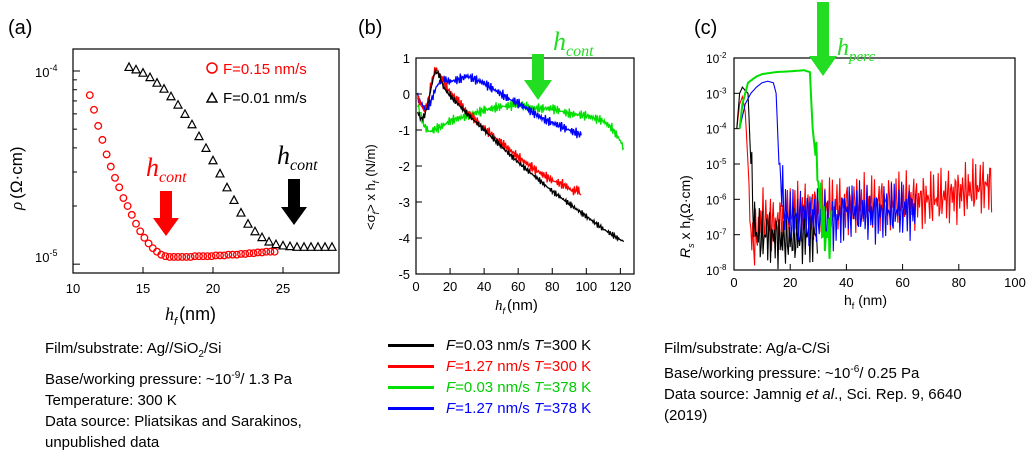 This screenshot has width=1027, height=453. Describe the element at coordinates (372, 187) in the screenshot. I see `panel-b-ylabel: <σf> x hf(N/m)` at that location.